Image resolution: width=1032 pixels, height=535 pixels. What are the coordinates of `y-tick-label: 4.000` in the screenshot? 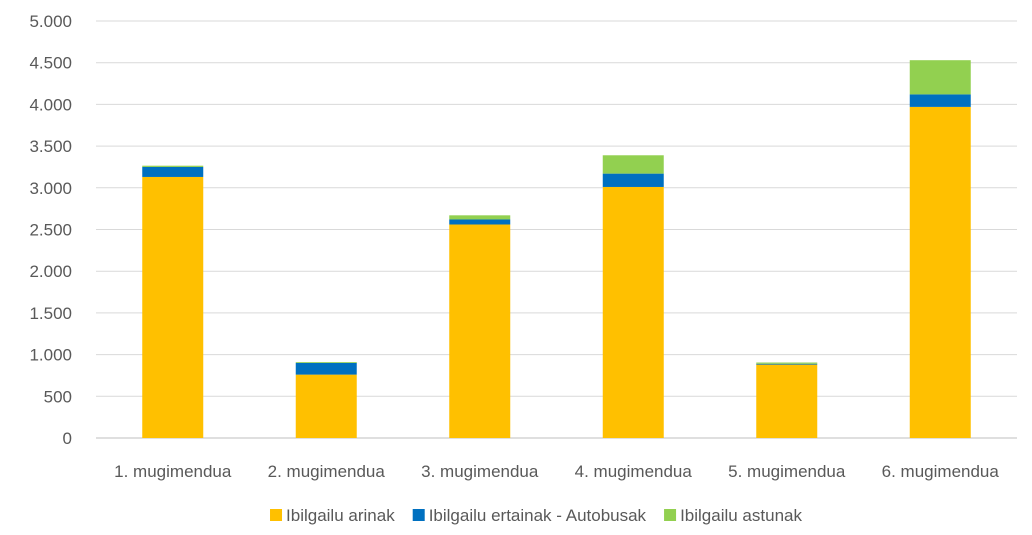 It's located at (50, 104).